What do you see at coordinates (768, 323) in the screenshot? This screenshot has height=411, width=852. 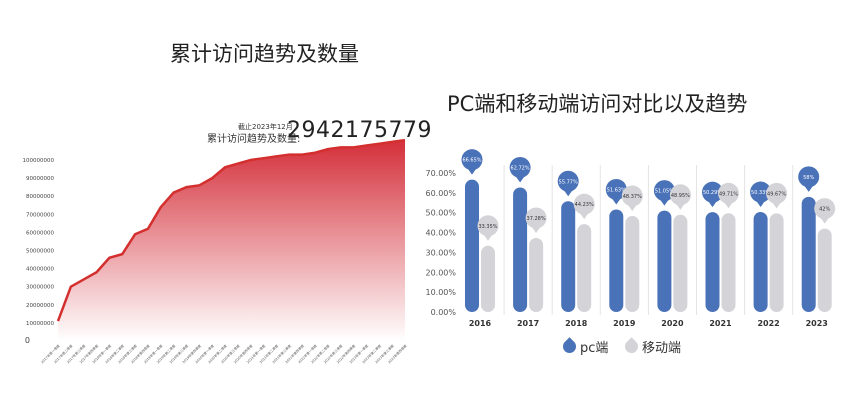 I see `x-tick-label: 2022` at bounding box center [768, 323].